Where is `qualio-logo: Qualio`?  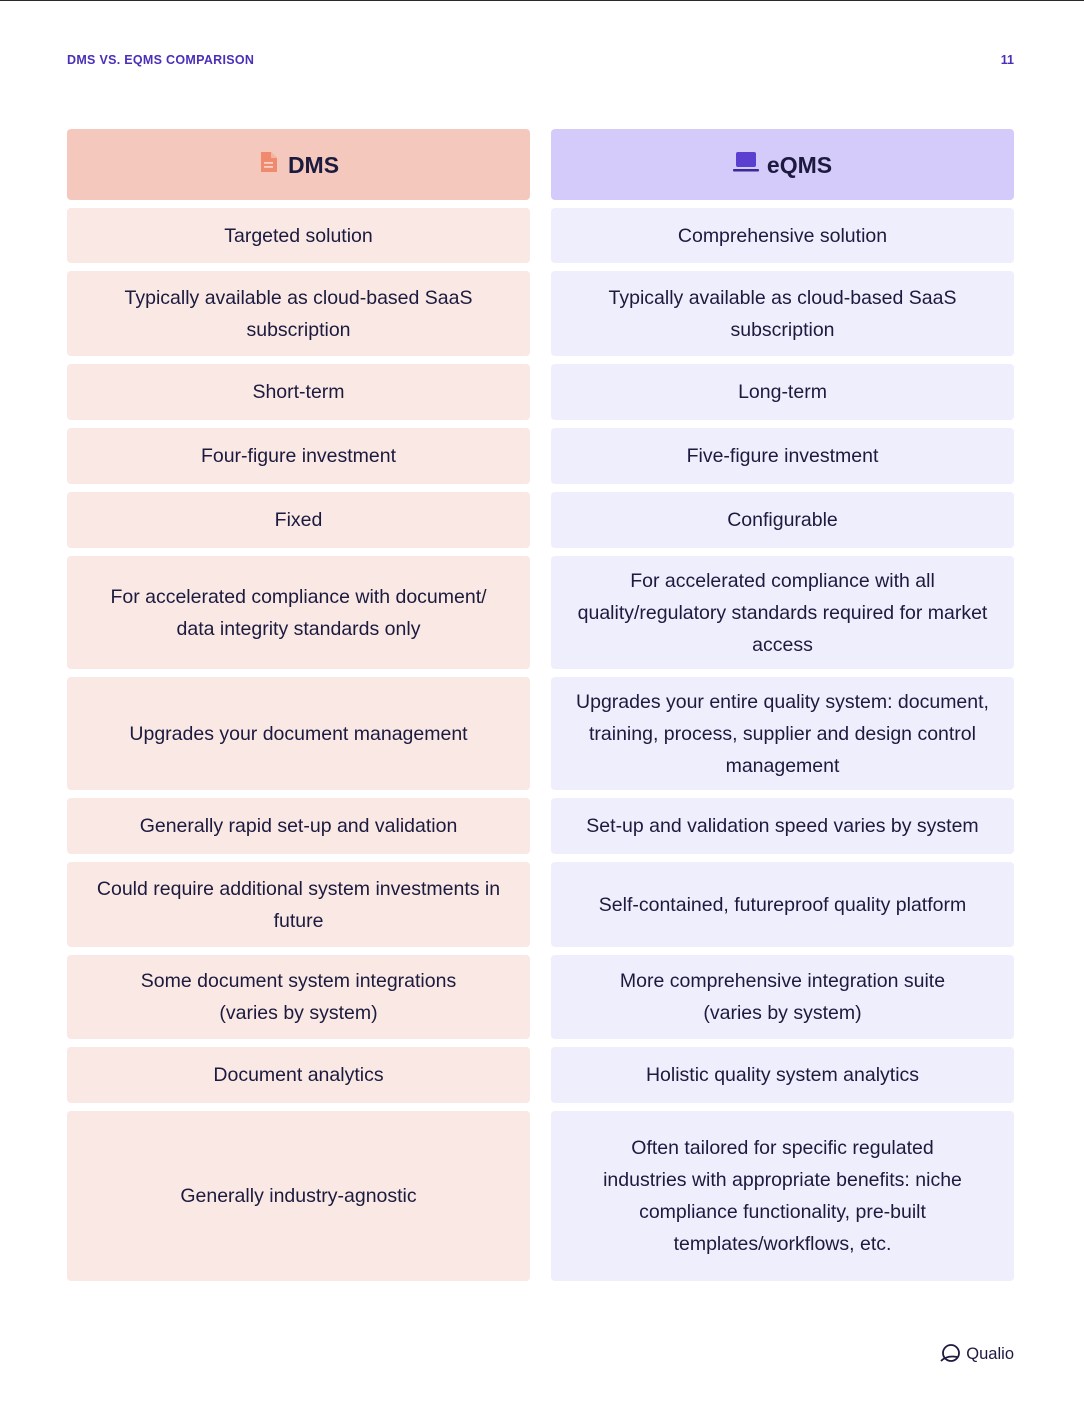 qualio-logo: Qualio is located at coordinates (976, 1354).